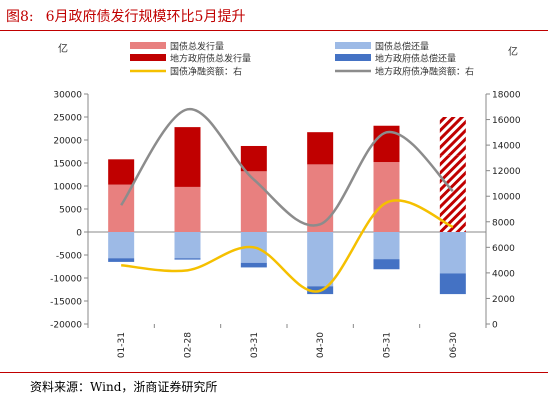 The image size is (548, 401). Describe the element at coordinates (67, 188) in the screenshot. I see `y-tick-label-left: 10000` at that location.